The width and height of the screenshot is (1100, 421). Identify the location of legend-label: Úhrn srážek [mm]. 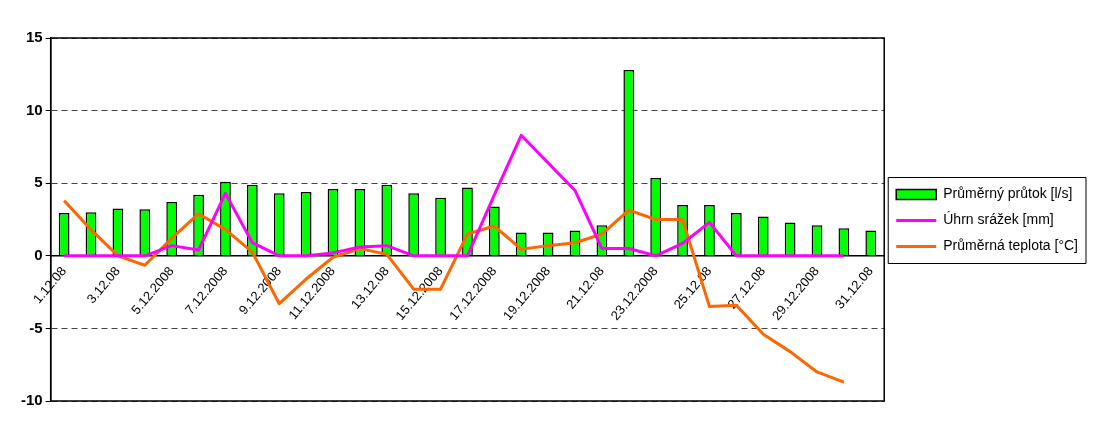
(998, 219).